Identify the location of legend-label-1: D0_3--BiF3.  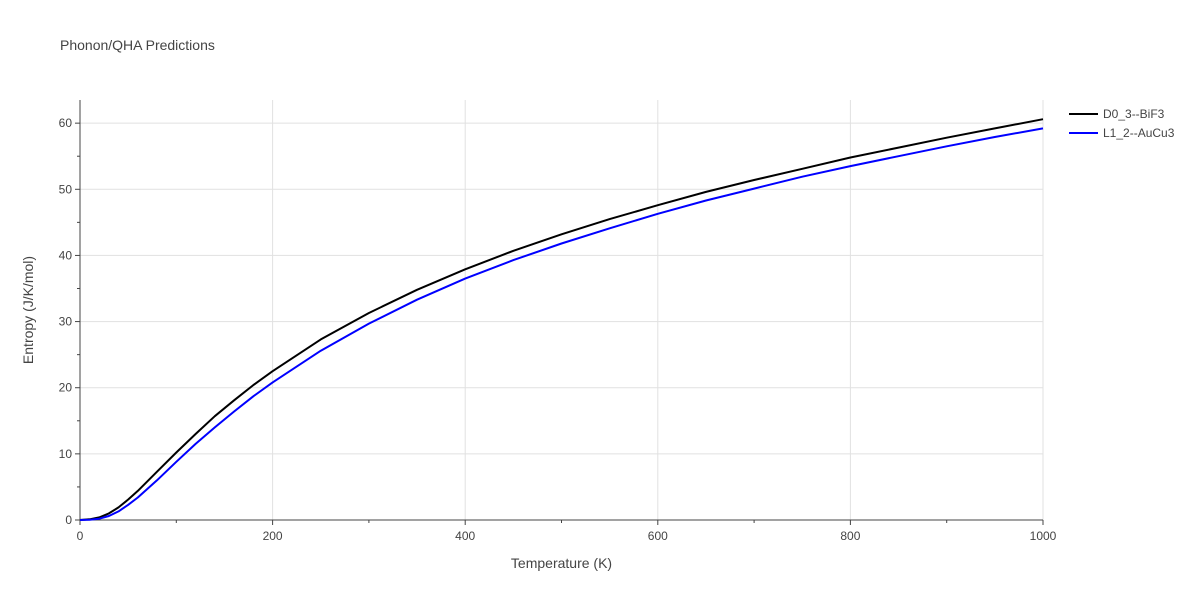
(1134, 114).